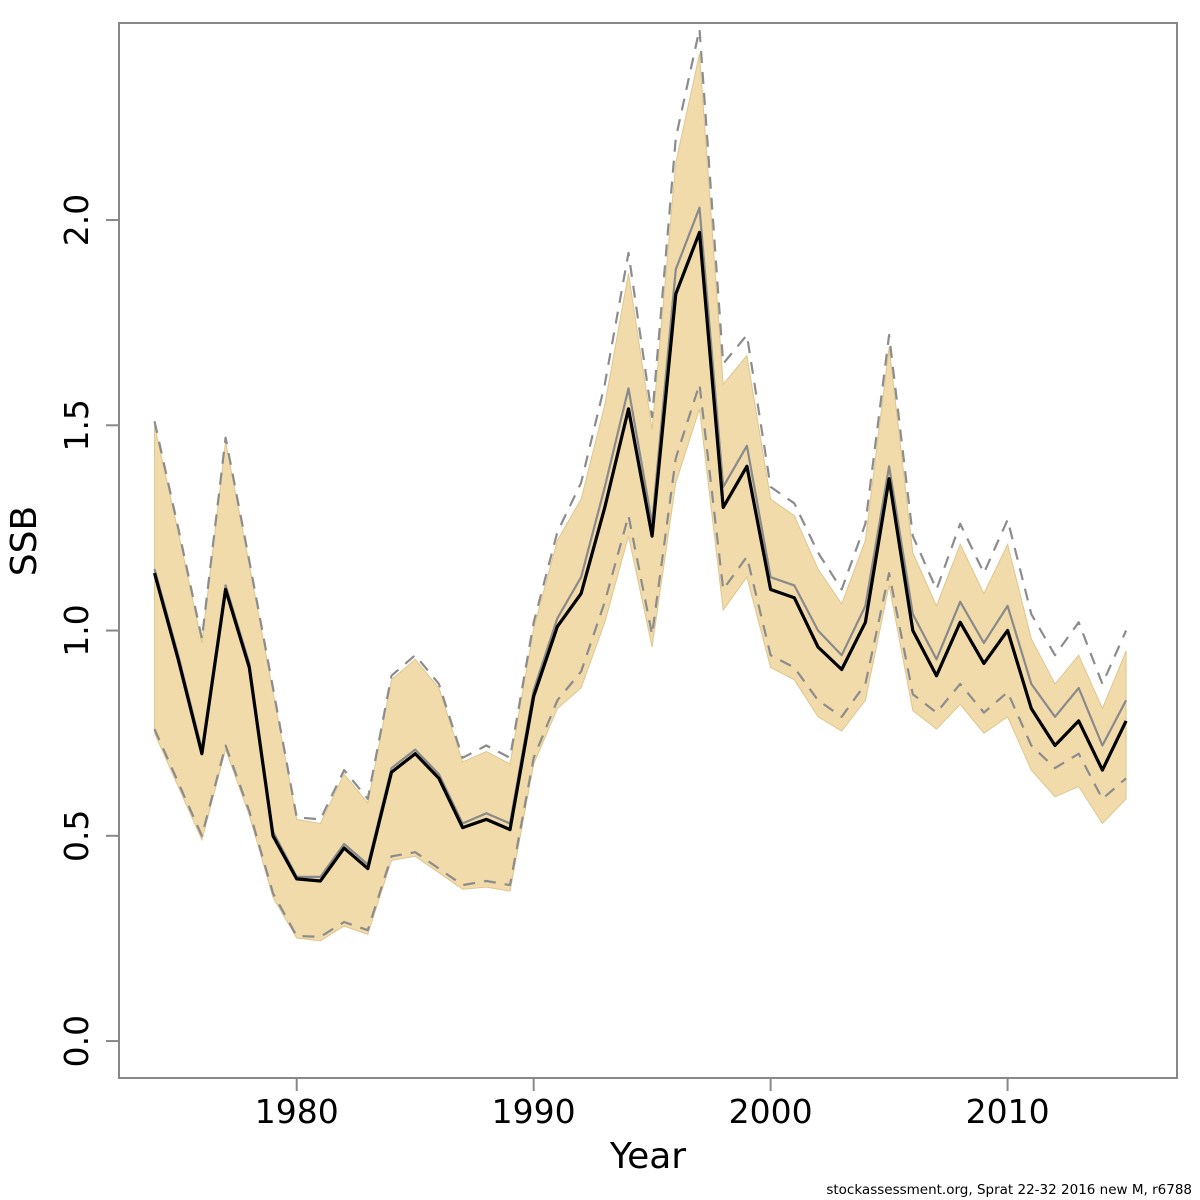 The height and width of the screenshot is (1200, 1200). What do you see at coordinates (24, 541) in the screenshot?
I see `y-axis-title: SSB` at bounding box center [24, 541].